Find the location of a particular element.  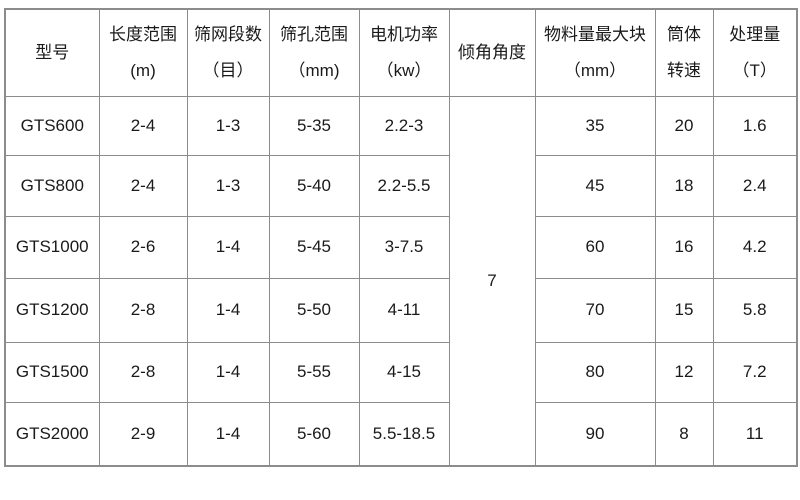

cell-motor-power: 3-7.5 is located at coordinates (404, 247).